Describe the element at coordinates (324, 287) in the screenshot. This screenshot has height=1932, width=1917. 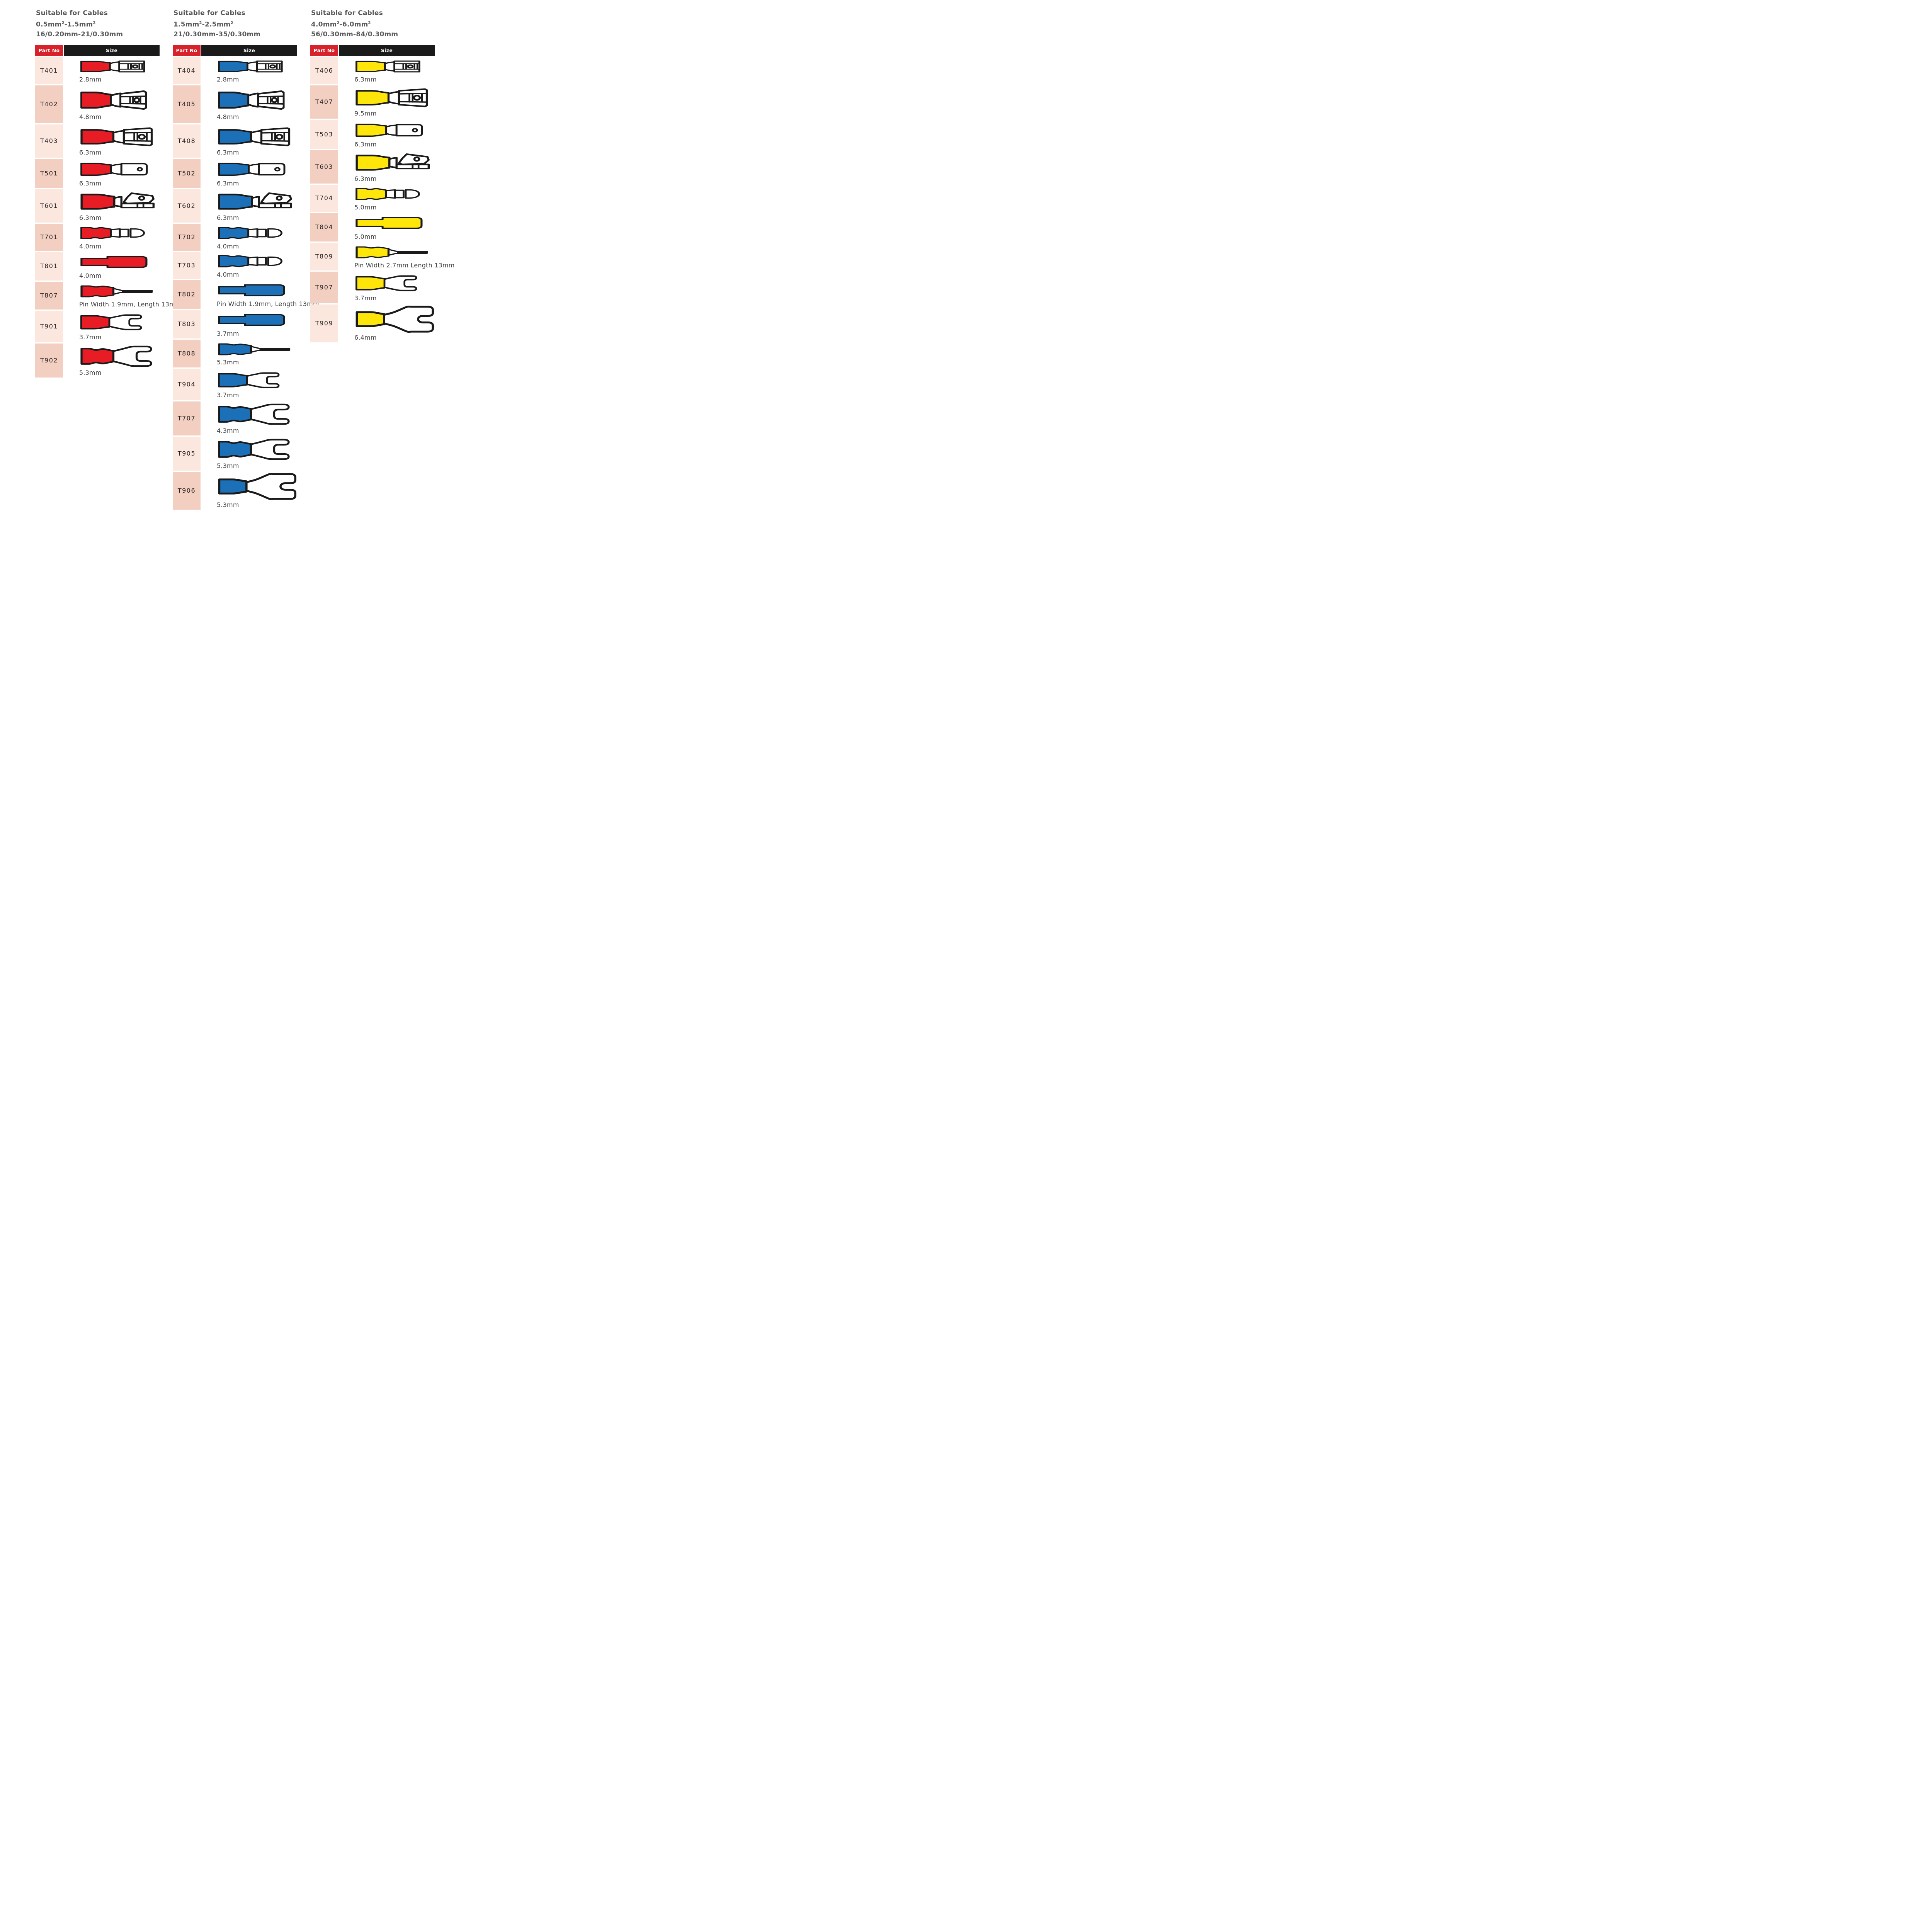
I see `part-no-cell: T907` at that location.